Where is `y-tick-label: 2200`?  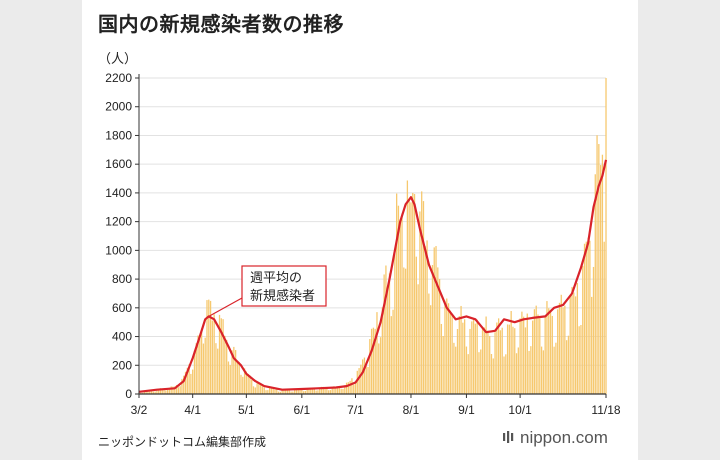 y-tick-label: 2200 is located at coordinates (118, 78).